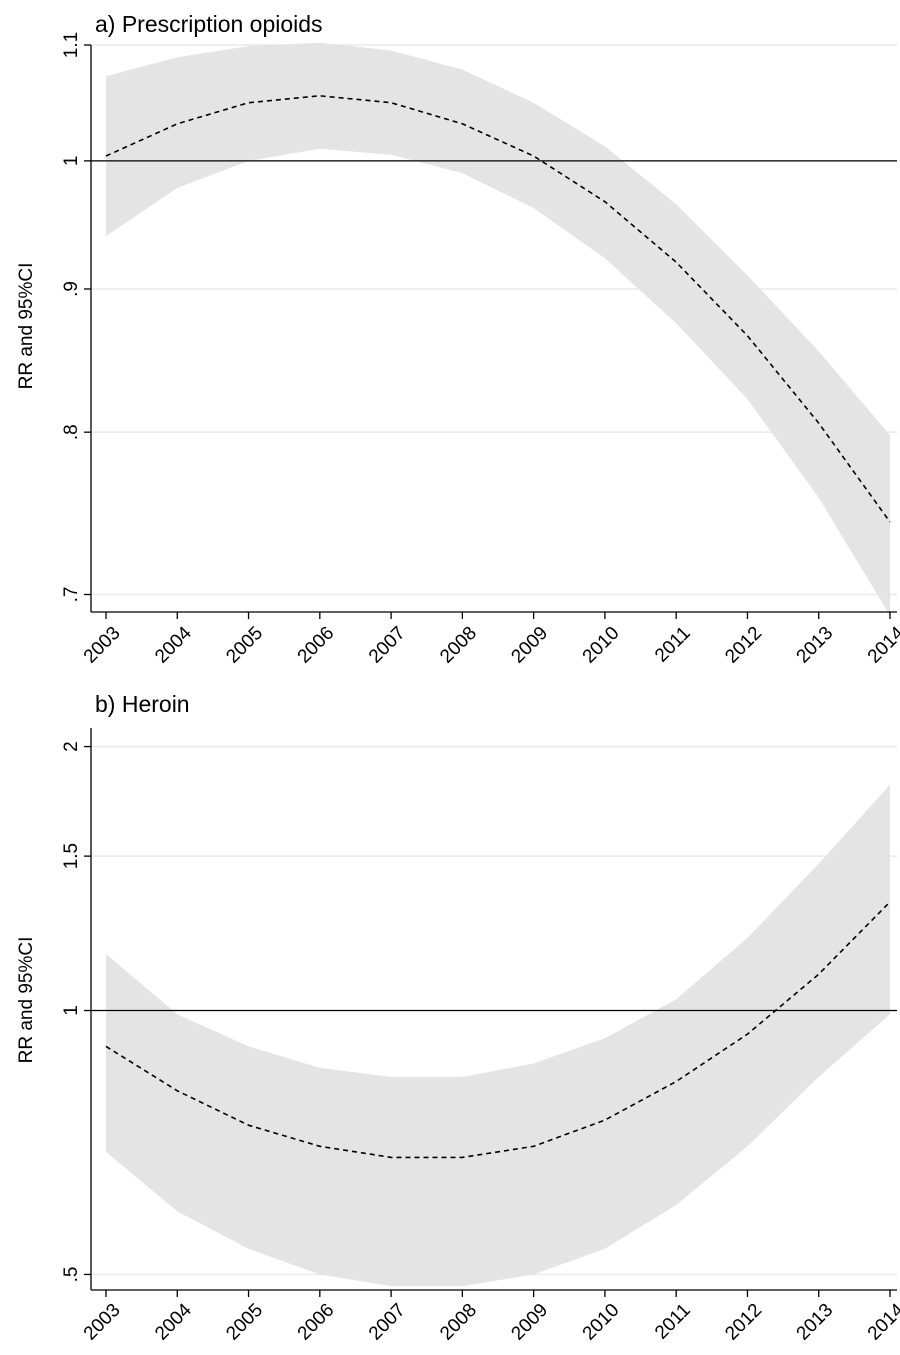  I want to click on y-tick-label: .9, so click(71, 289).